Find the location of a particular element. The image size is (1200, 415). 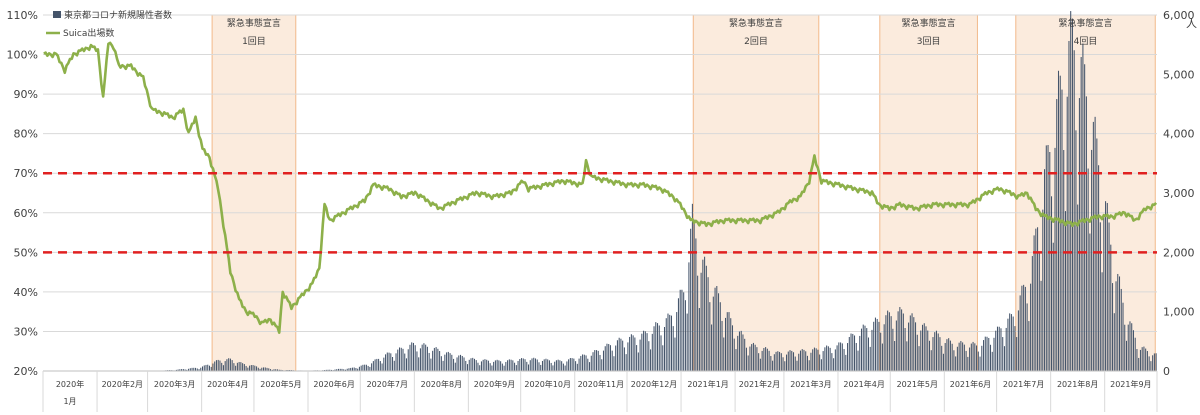

emergency-label-1: 緊急事態宣言 is located at coordinates (254, 23).